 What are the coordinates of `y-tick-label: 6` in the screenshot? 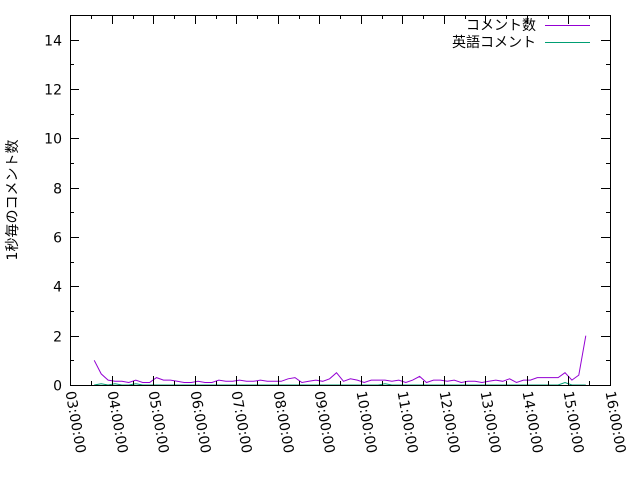 It's located at (57, 239).